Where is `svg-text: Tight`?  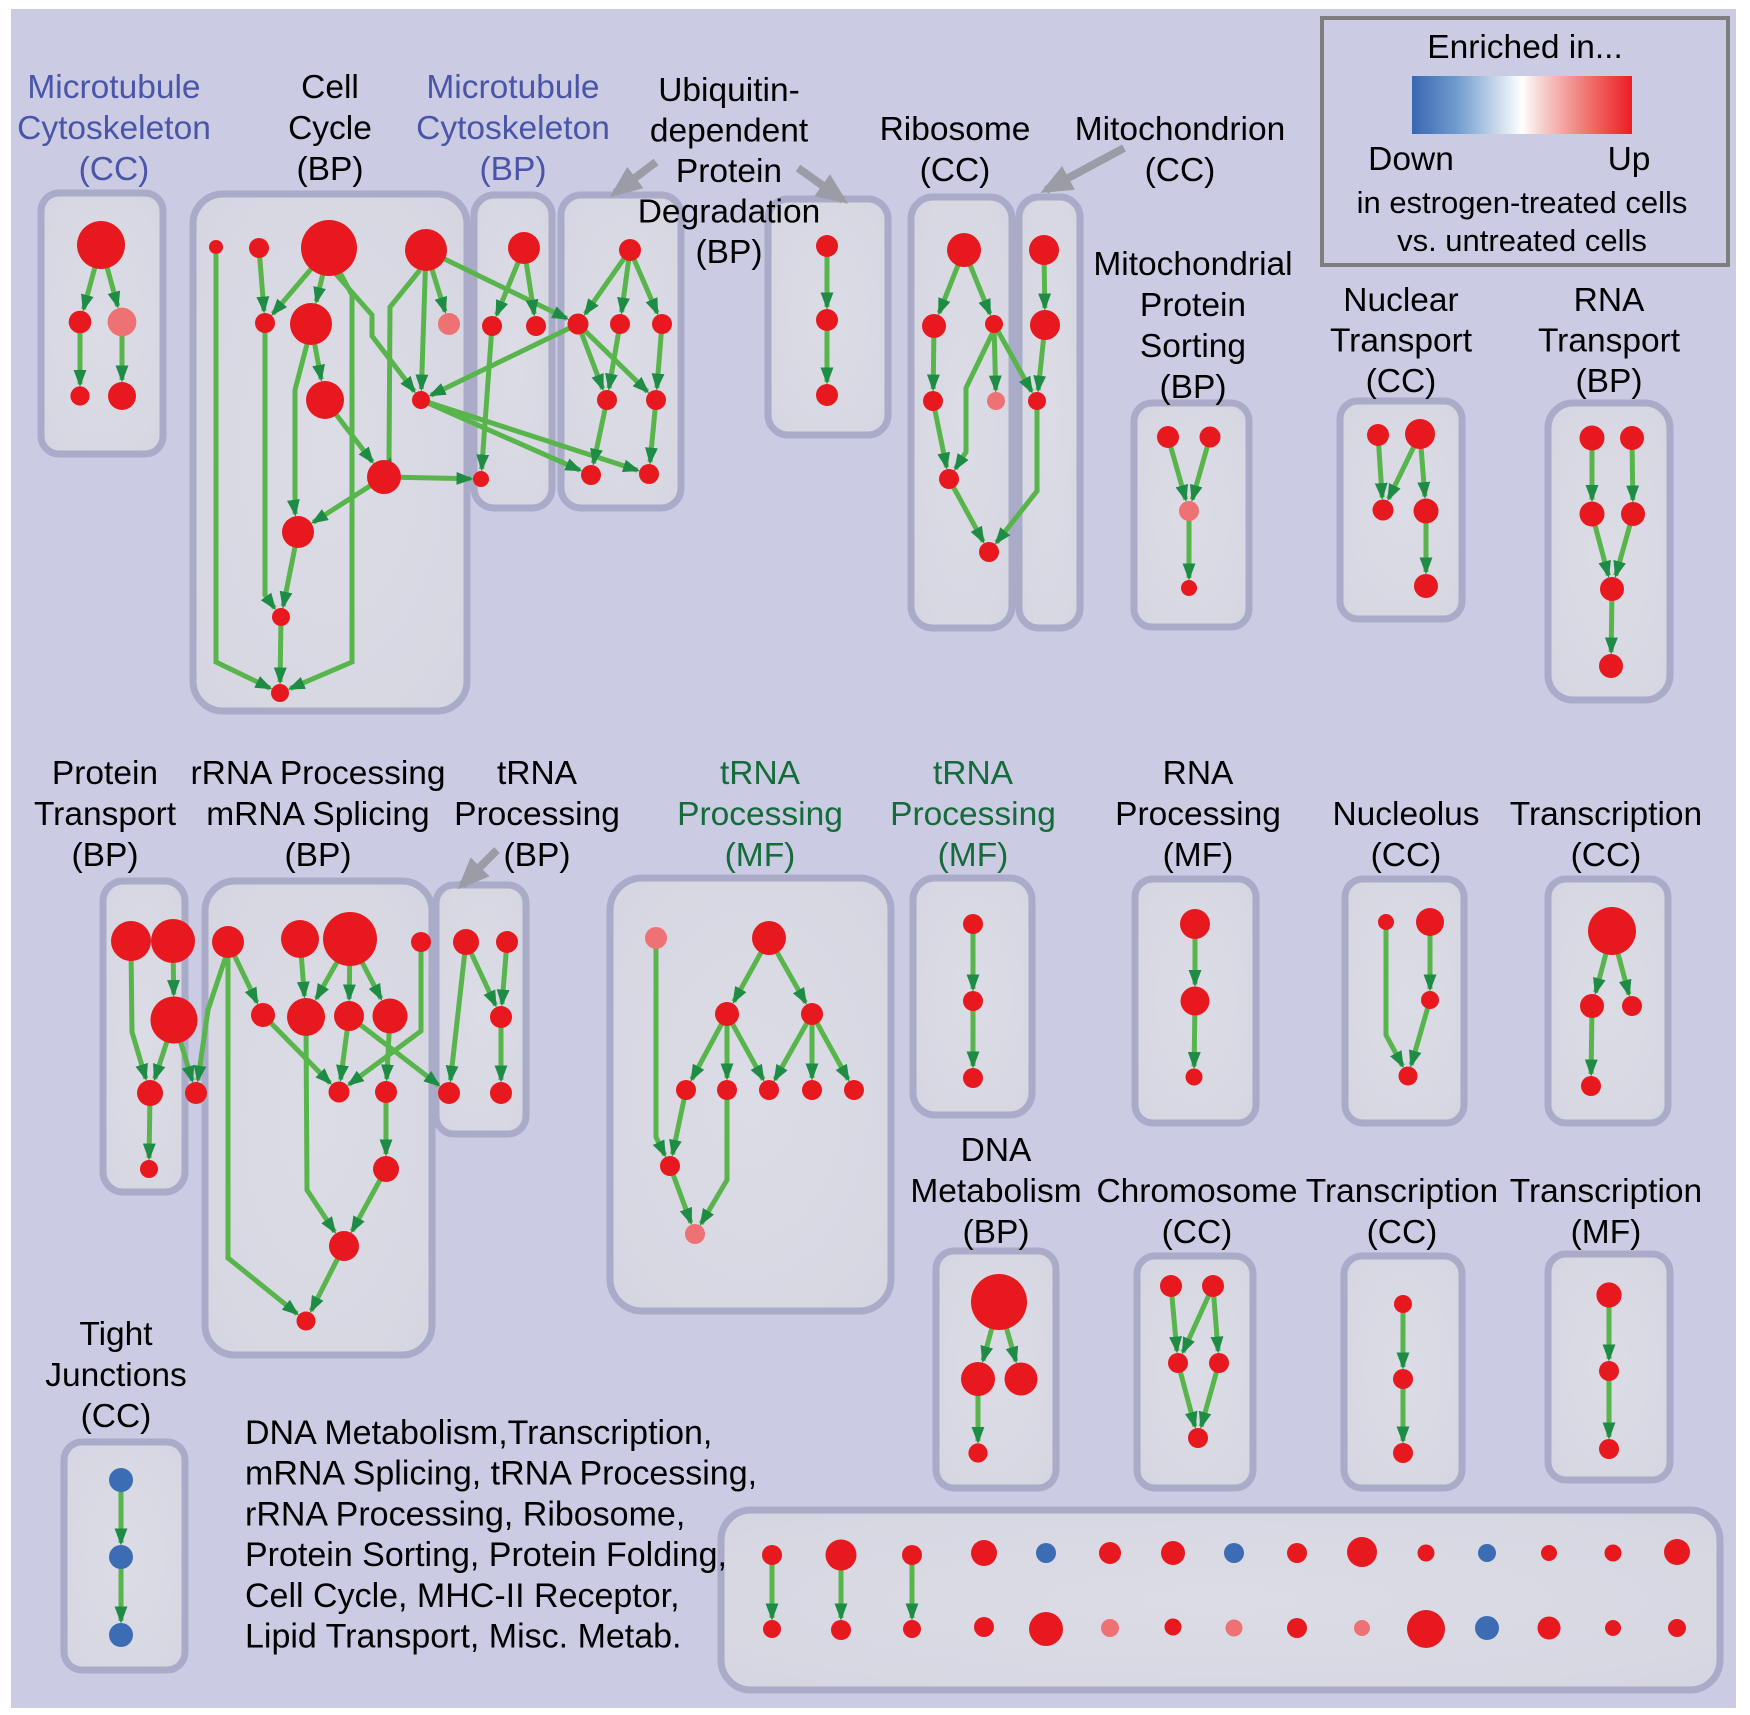 svg-text: Tight is located at coordinates (116, 1334).